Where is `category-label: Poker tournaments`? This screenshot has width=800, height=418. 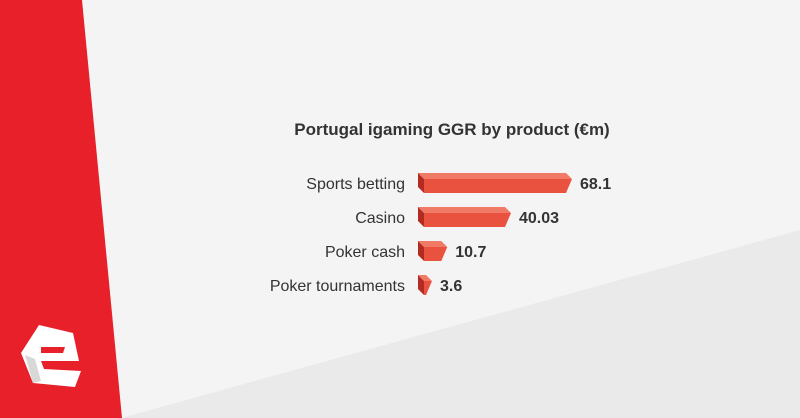
category-label: Poker tournaments is located at coordinates (337, 286).